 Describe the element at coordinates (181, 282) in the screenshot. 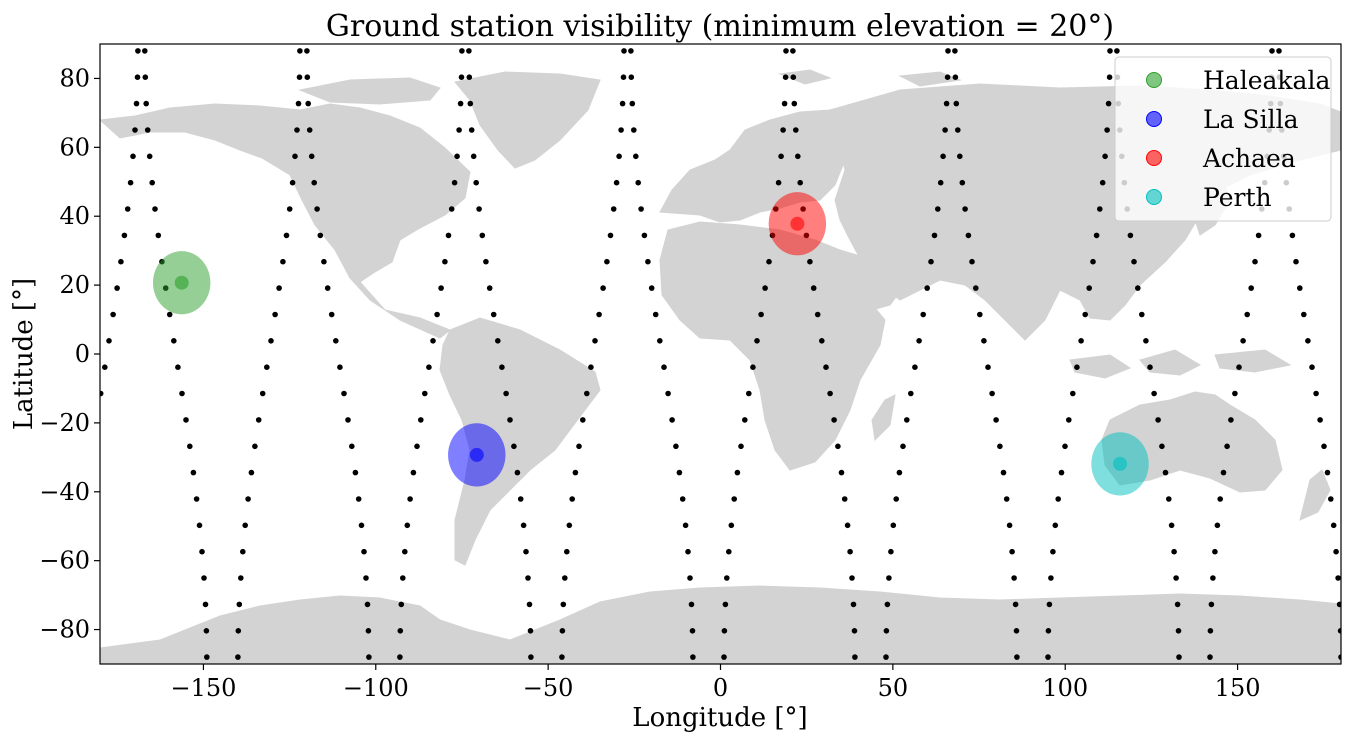

I see `station-marker-haleakala` at that location.